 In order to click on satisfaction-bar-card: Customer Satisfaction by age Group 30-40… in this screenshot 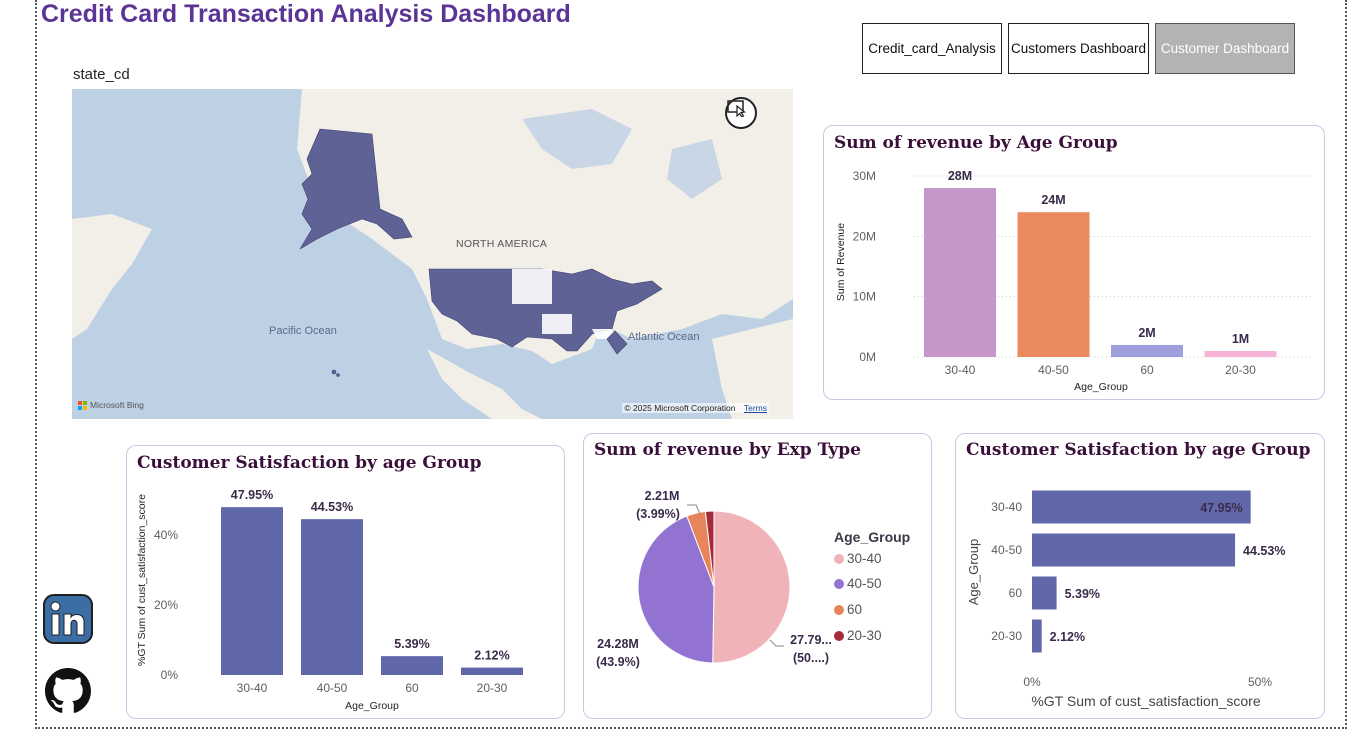, I will do `click(1140, 576)`.